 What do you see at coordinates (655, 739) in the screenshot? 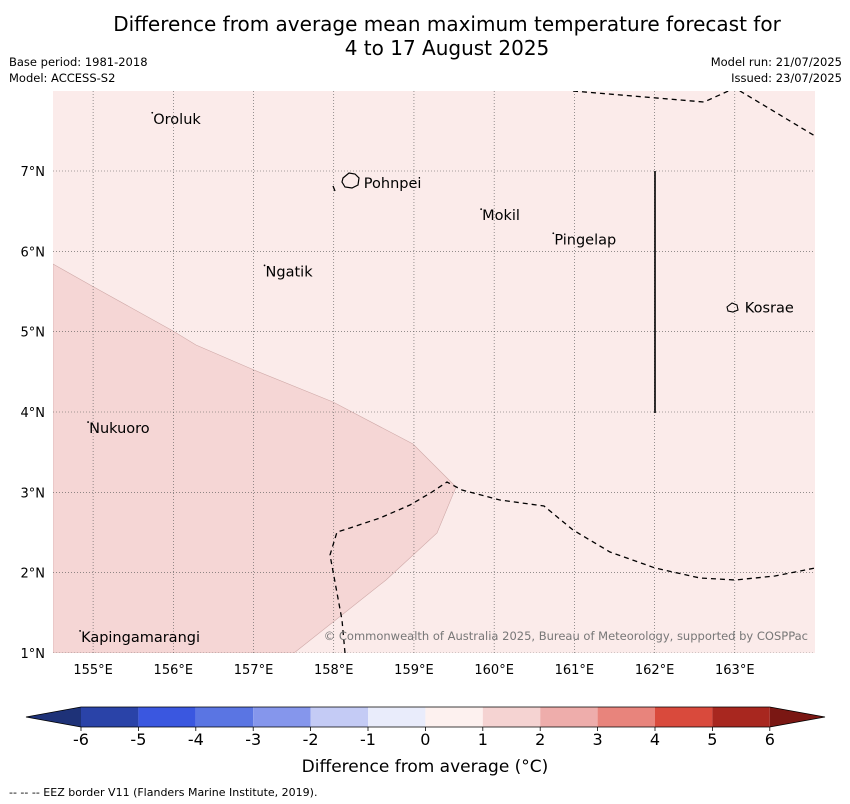
I see `colorbar-tick-label: 4` at bounding box center [655, 739].